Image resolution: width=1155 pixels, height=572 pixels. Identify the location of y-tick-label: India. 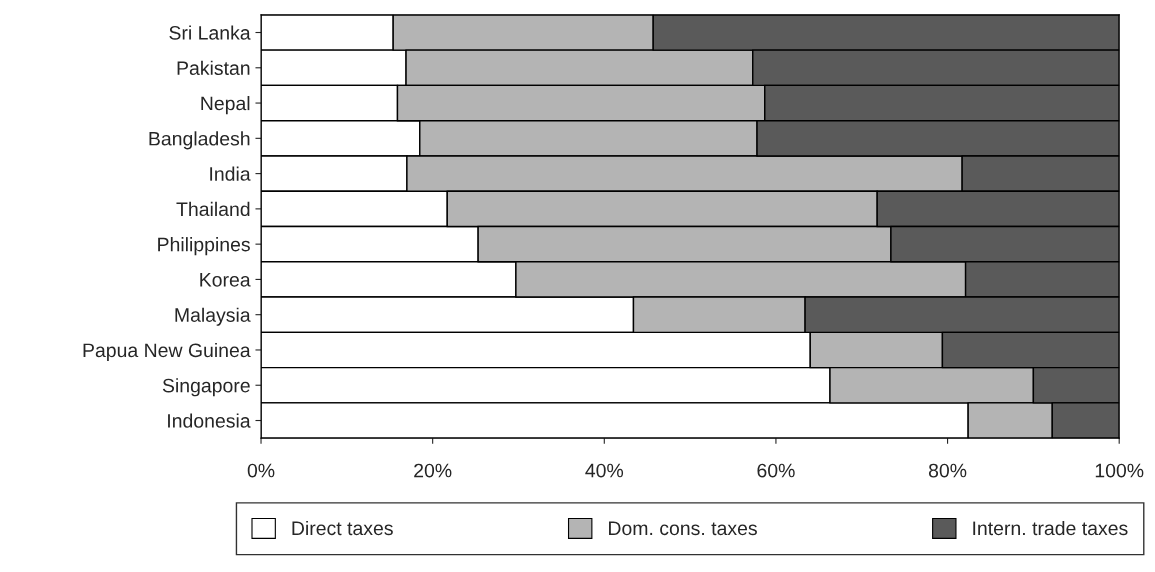
(230, 173).